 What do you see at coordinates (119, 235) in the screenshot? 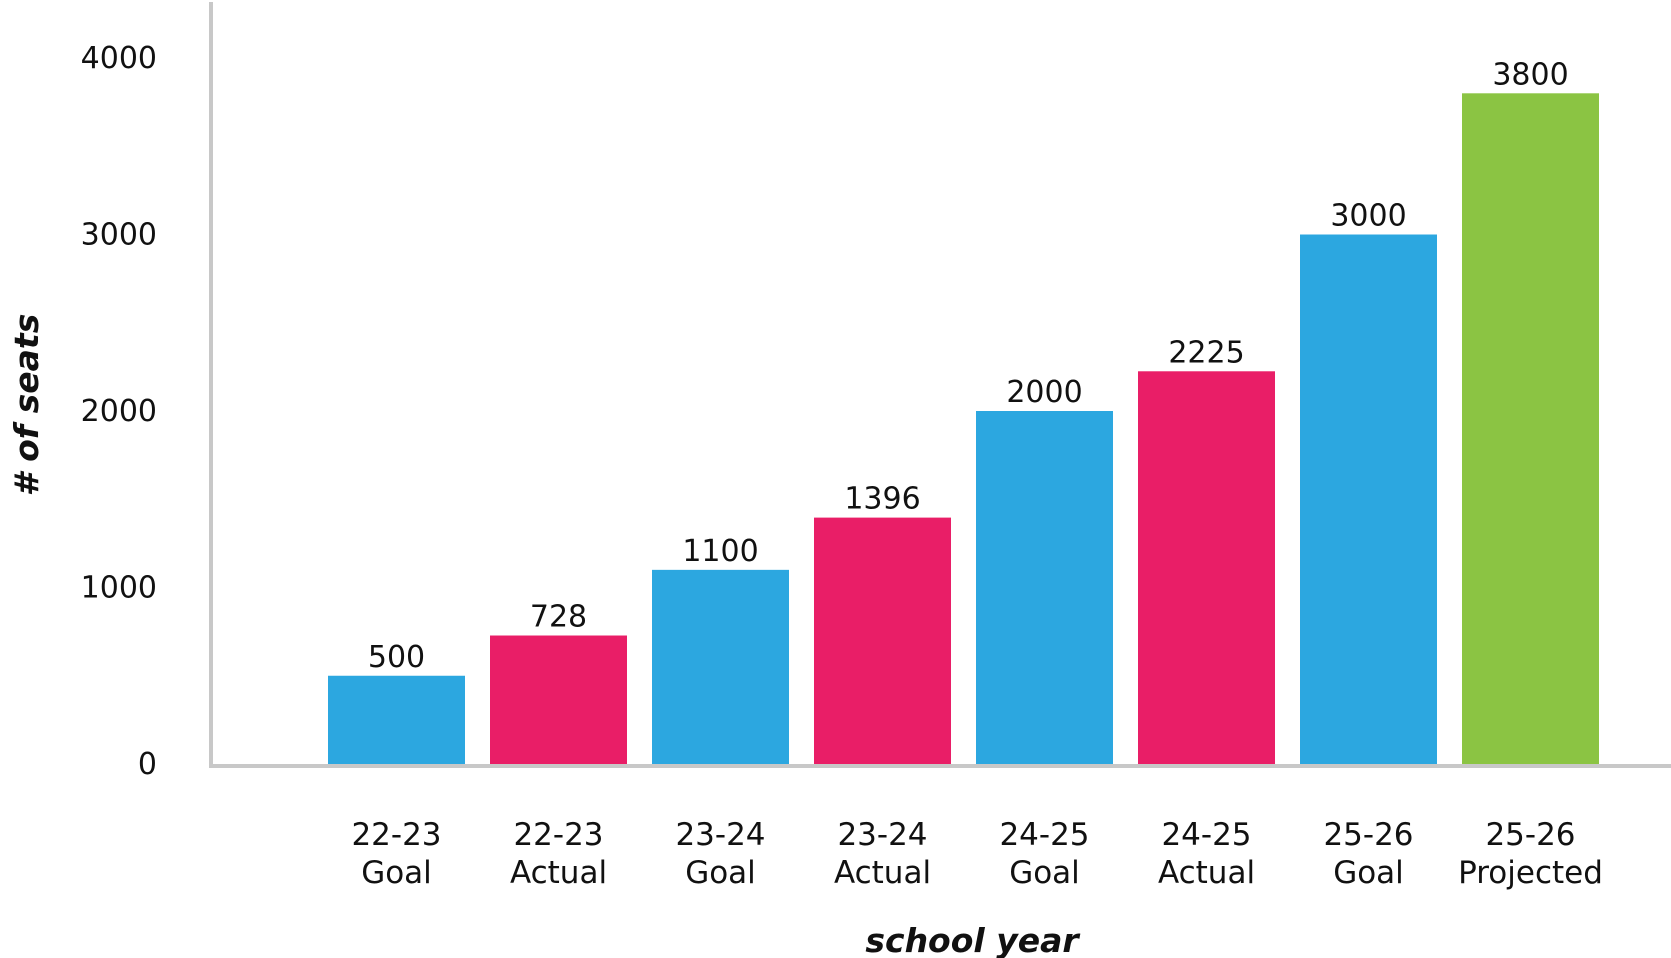
I see `y-tick-label: 3000` at bounding box center [119, 235].